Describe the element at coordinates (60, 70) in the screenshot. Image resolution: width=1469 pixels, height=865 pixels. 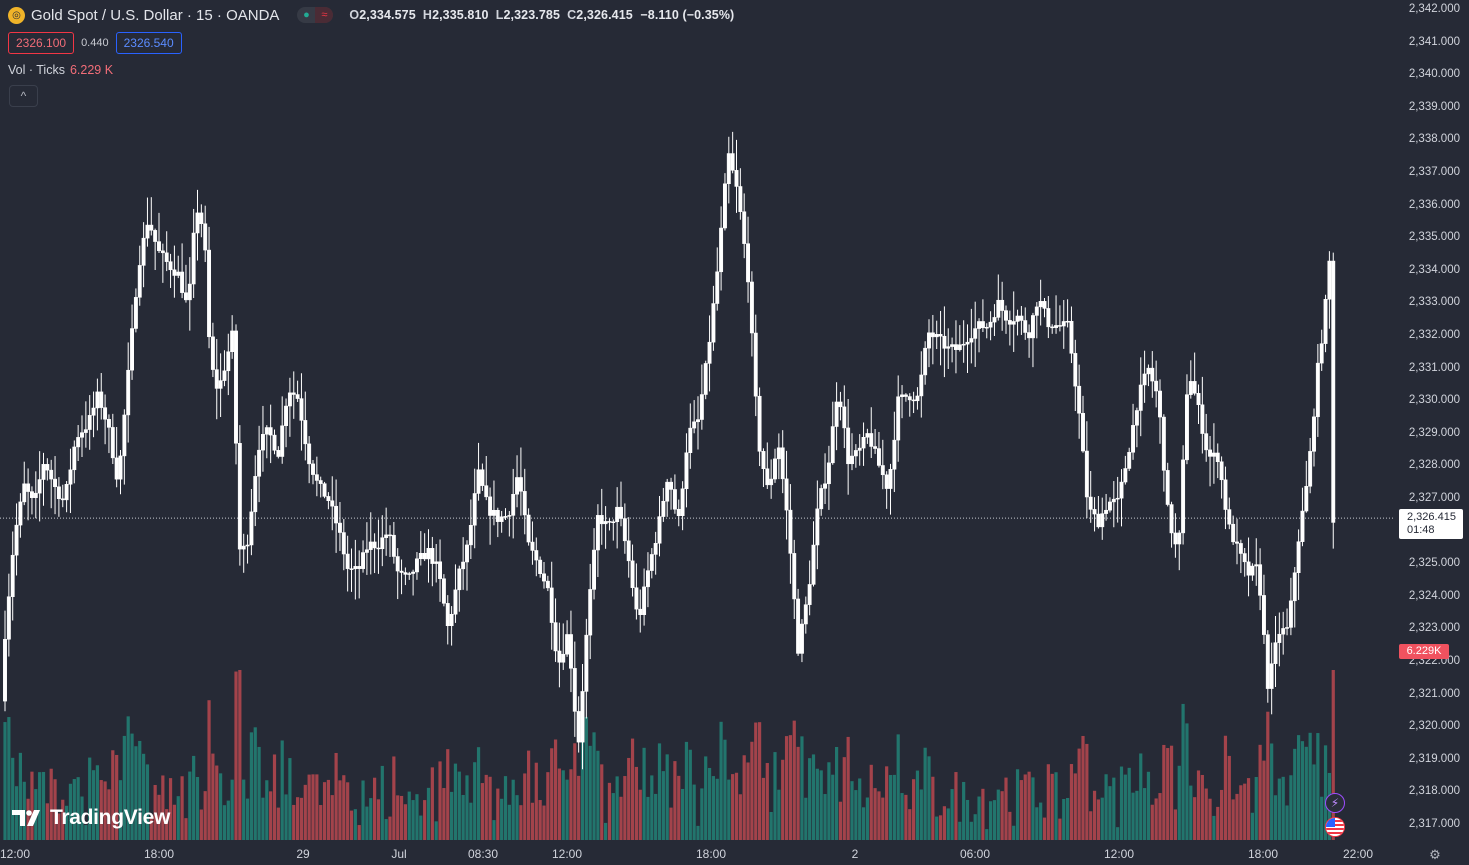
I see `volume-legend: Vol · Ticks 6.229 K` at that location.